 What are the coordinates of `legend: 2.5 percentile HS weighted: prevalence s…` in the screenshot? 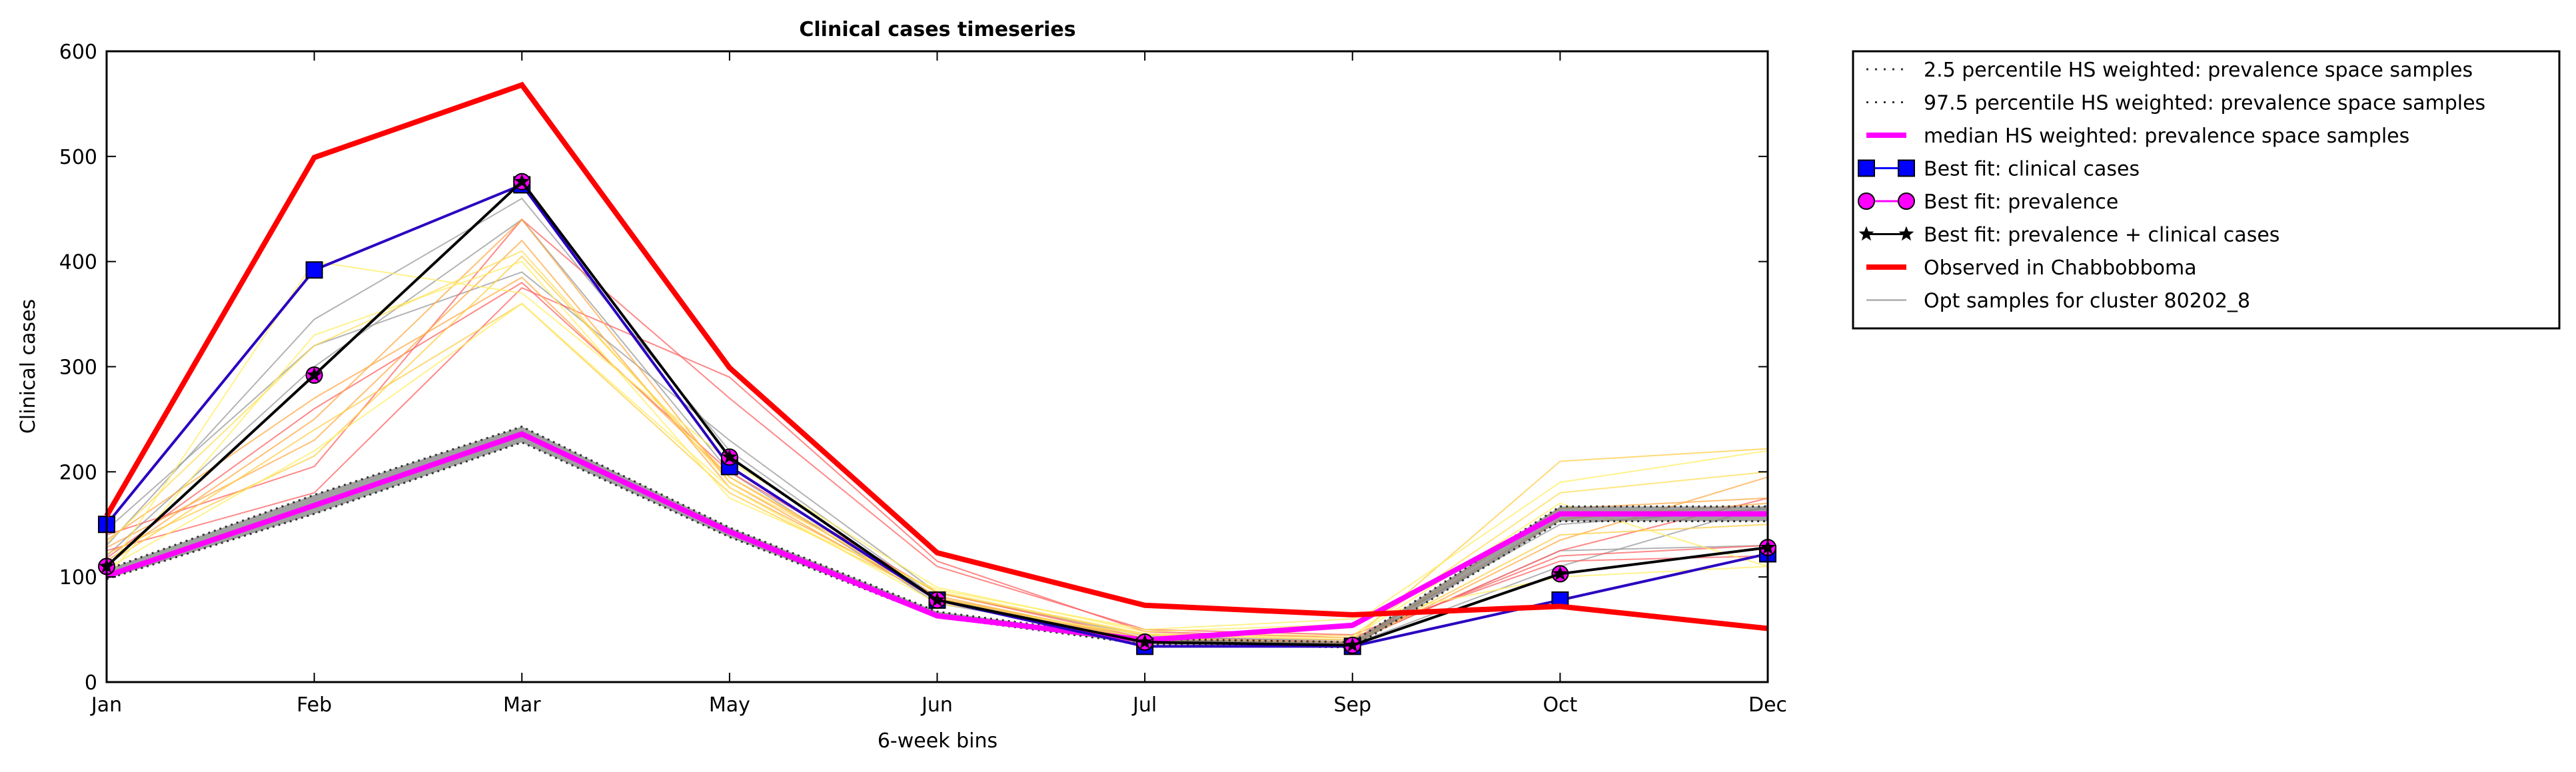 It's located at (2206, 190).